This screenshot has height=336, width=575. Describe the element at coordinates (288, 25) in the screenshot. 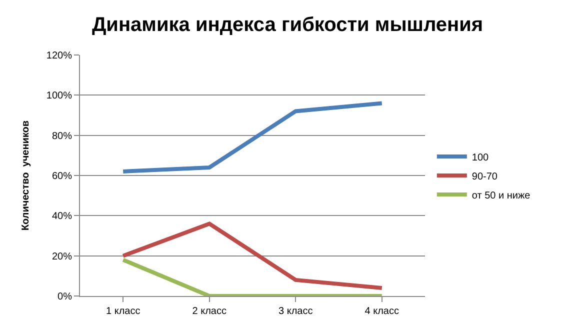

I see `chart-title: Динамика индекса гибкости мышления` at that location.